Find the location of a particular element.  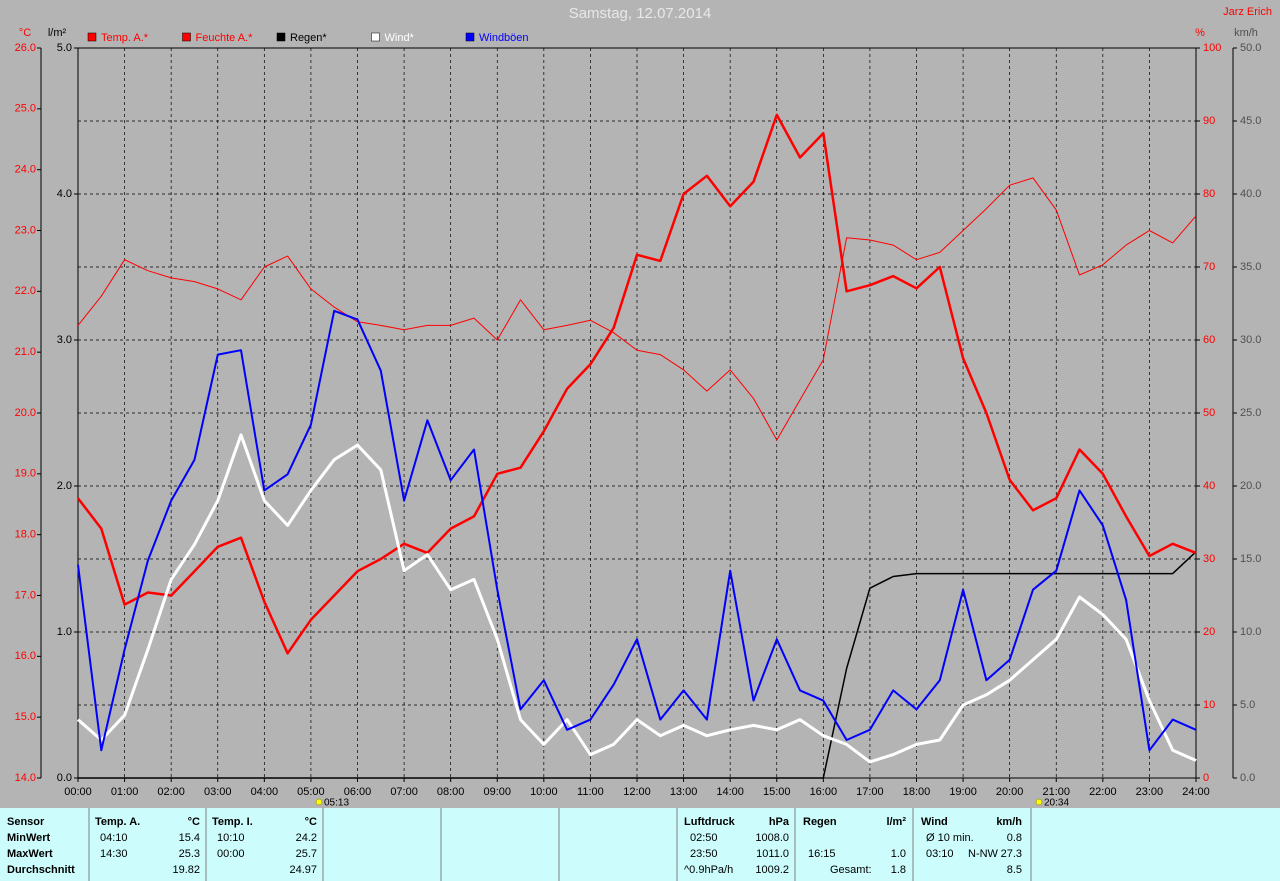

legend-label: Wind* is located at coordinates (400, 38).